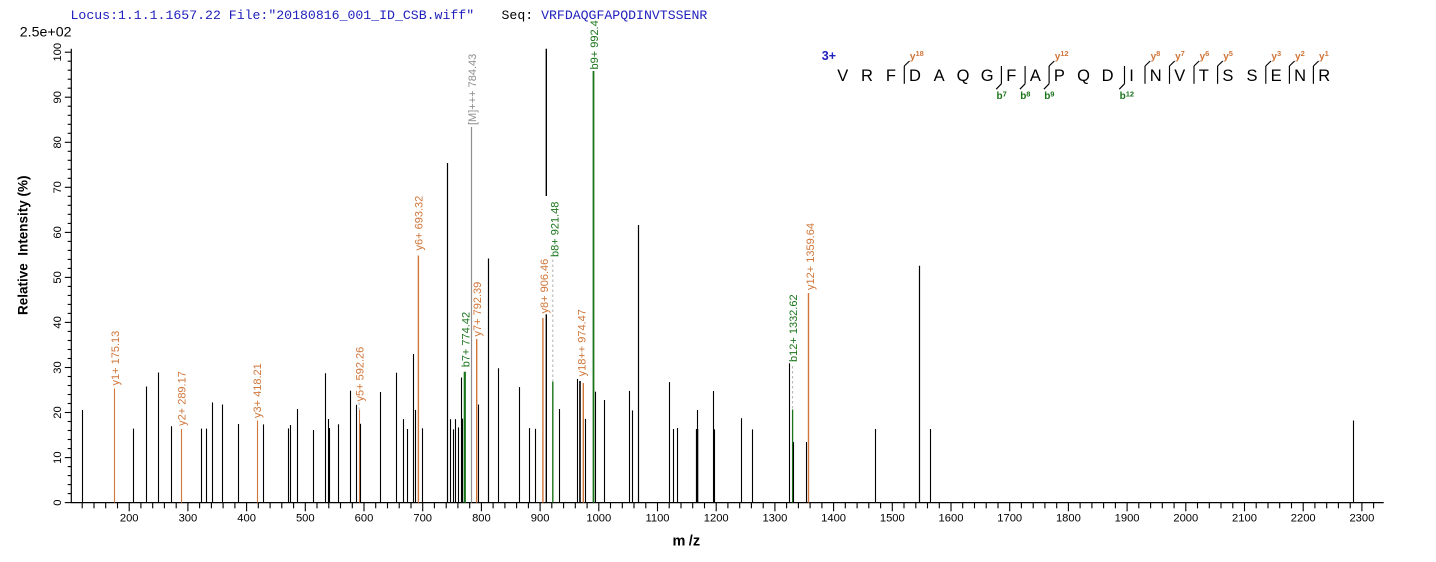 The height and width of the screenshot is (562, 1436). What do you see at coordinates (811, 256) in the screenshot?
I see `svg-text: y12+ 1359.64` at bounding box center [811, 256].